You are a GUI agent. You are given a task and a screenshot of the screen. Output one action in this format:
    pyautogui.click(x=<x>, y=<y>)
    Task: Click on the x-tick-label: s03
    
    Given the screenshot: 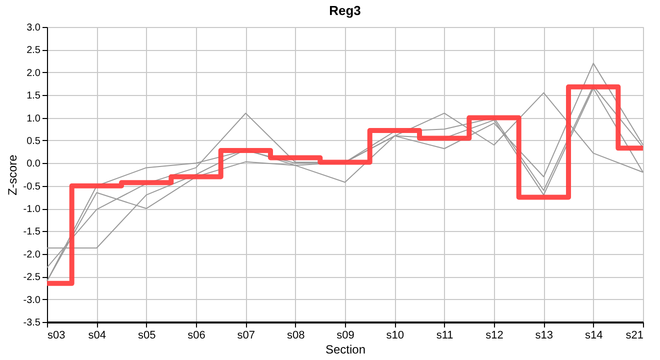 What is the action you would take?
    pyautogui.click(x=57, y=336)
    